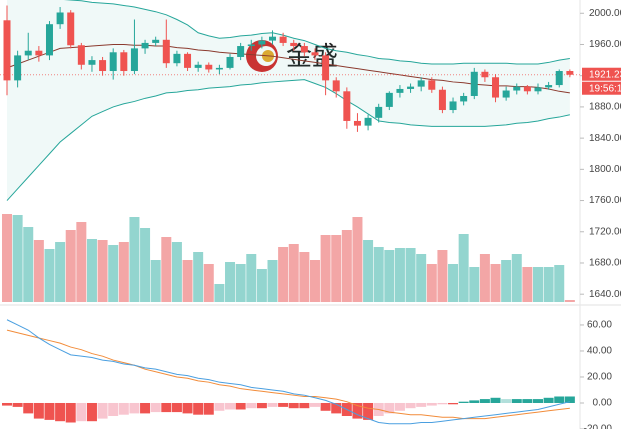 Image resolution: width=621 pixels, height=429 pixels. Describe the element at coordinates (605, 13) in the screenshot. I see `y-tick-label: 2000.00` at that location.